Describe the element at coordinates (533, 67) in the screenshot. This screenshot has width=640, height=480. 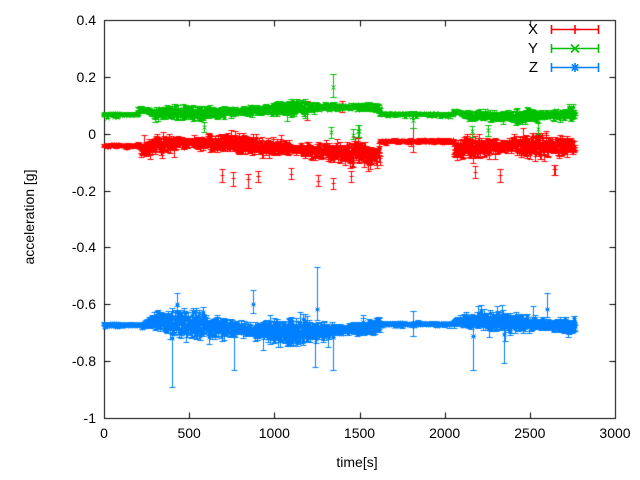
I see `legend-label-z: Z` at that location.